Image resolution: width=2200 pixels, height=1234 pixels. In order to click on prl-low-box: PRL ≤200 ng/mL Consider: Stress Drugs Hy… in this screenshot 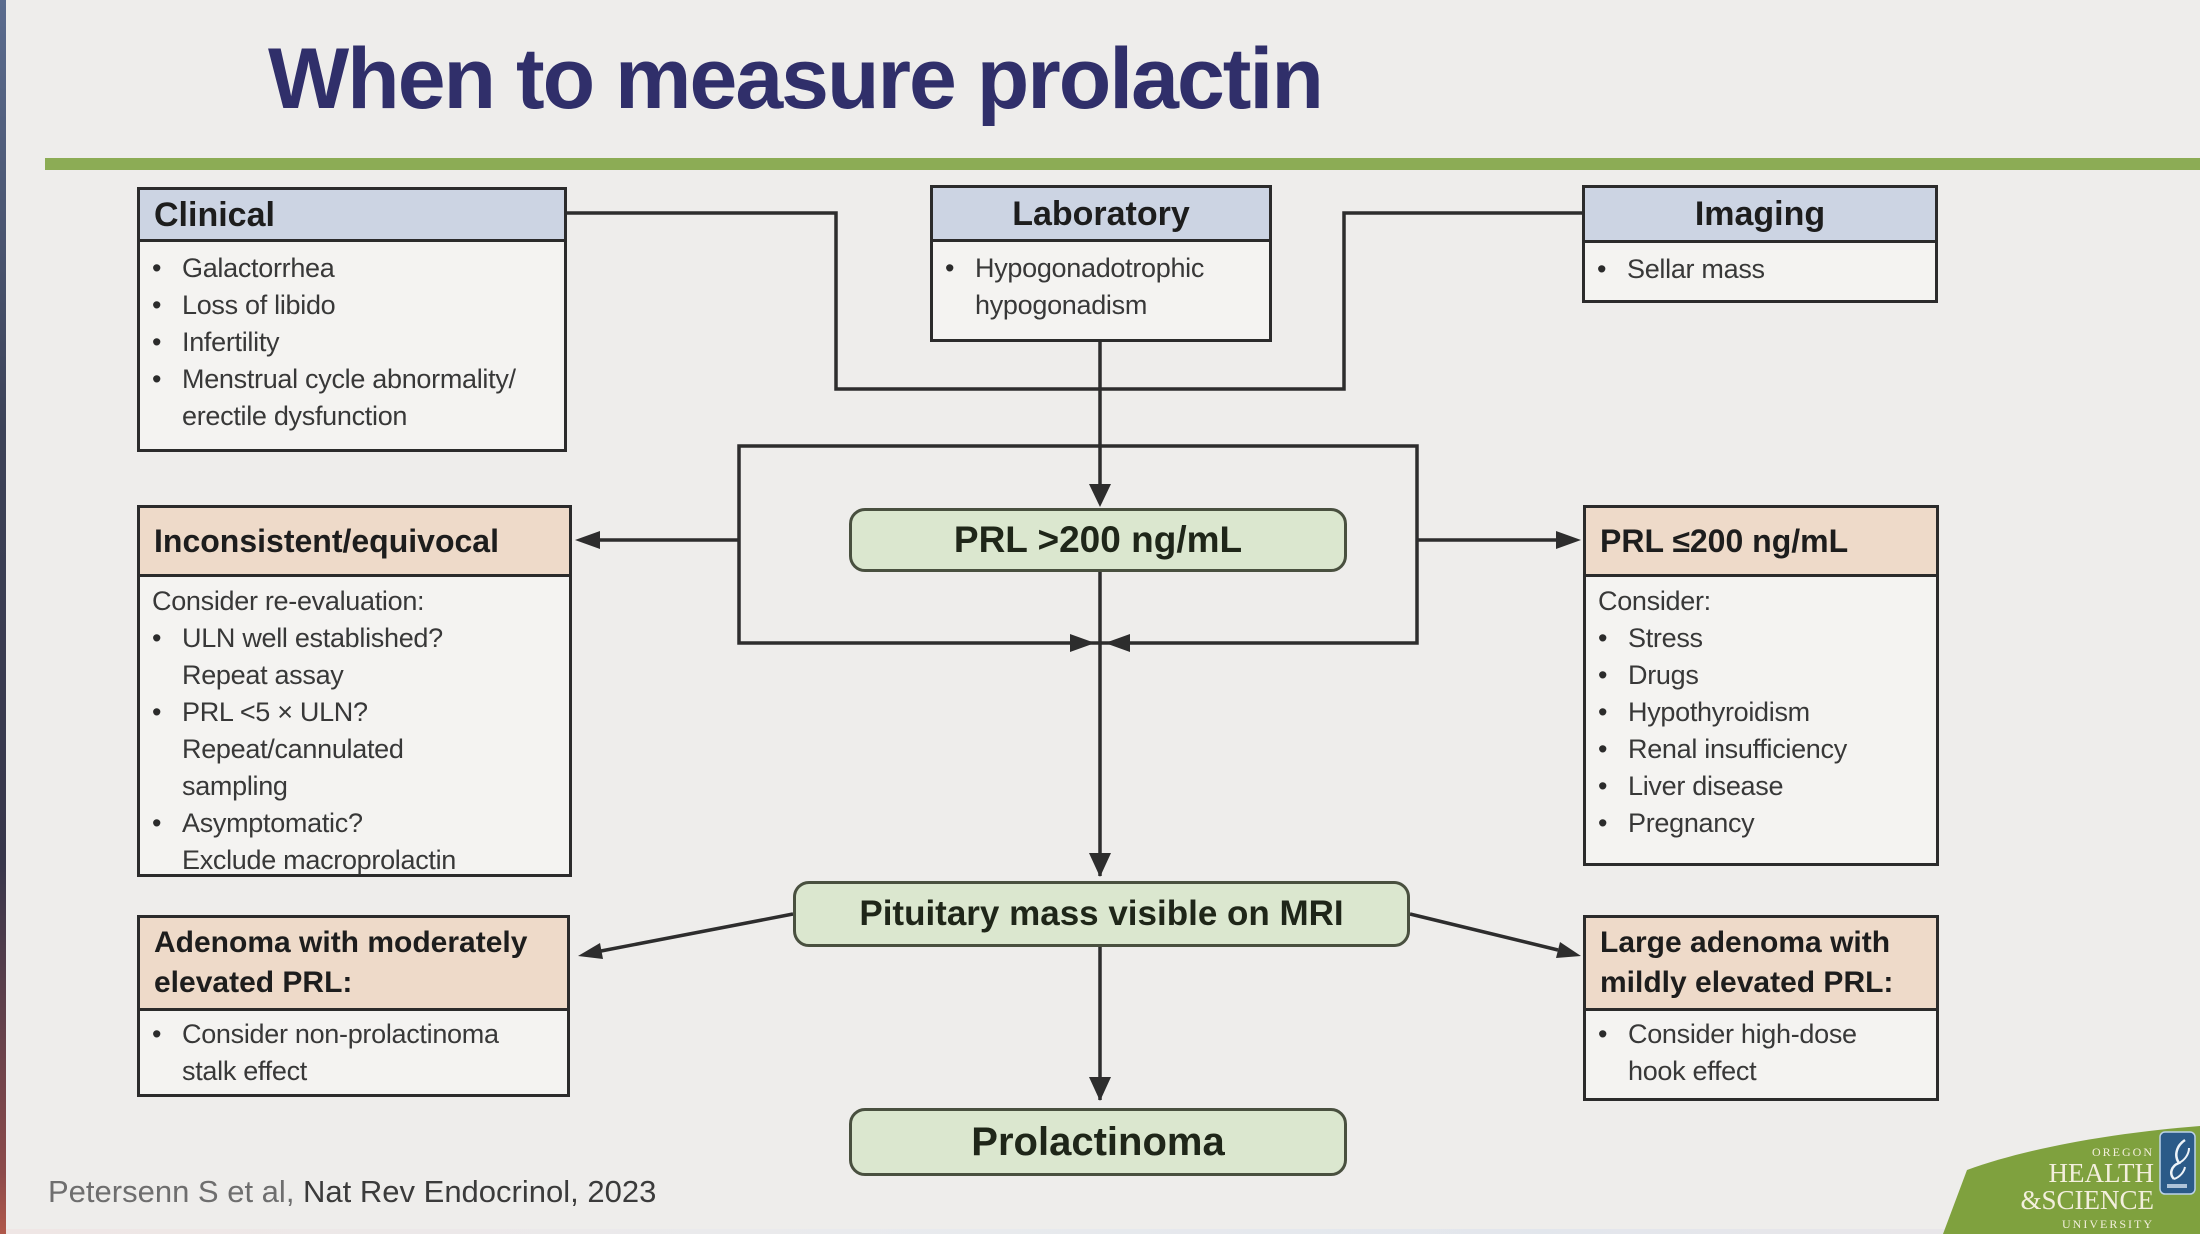, I will do `click(1761, 685)`.